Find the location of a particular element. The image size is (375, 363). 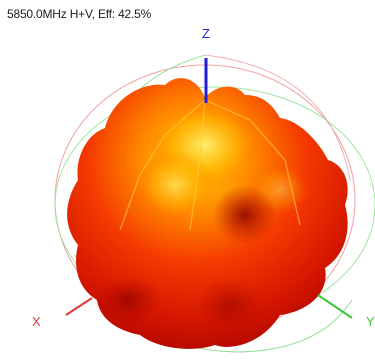

chart-title: 5850.0MHz H+V, Eff: 42.5% is located at coordinates (79, 14).